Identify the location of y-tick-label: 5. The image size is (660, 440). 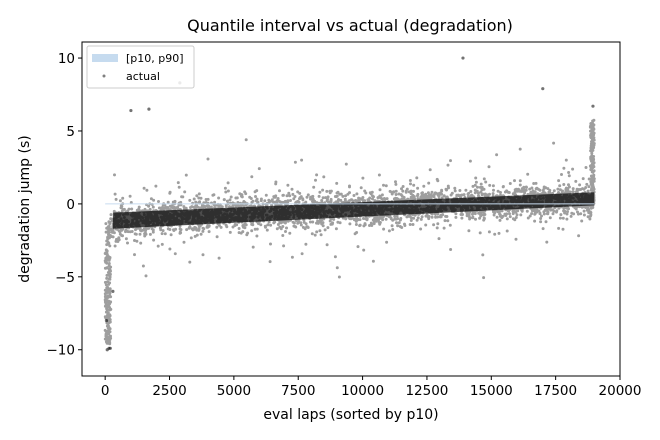
(70, 132).